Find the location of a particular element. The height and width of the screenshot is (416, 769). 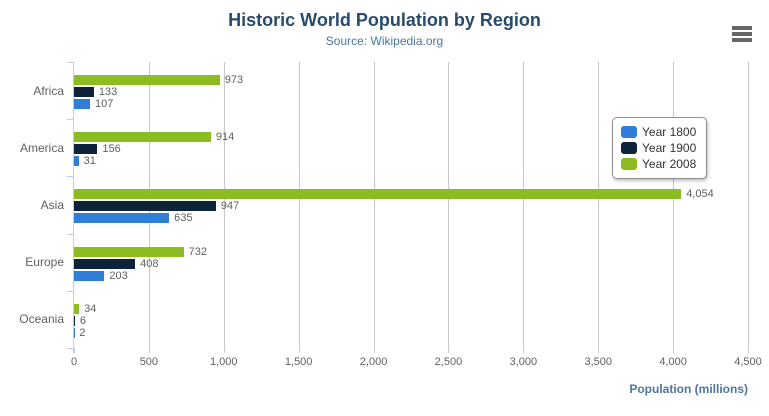

bar-value-label: 635 is located at coordinates (183, 218).